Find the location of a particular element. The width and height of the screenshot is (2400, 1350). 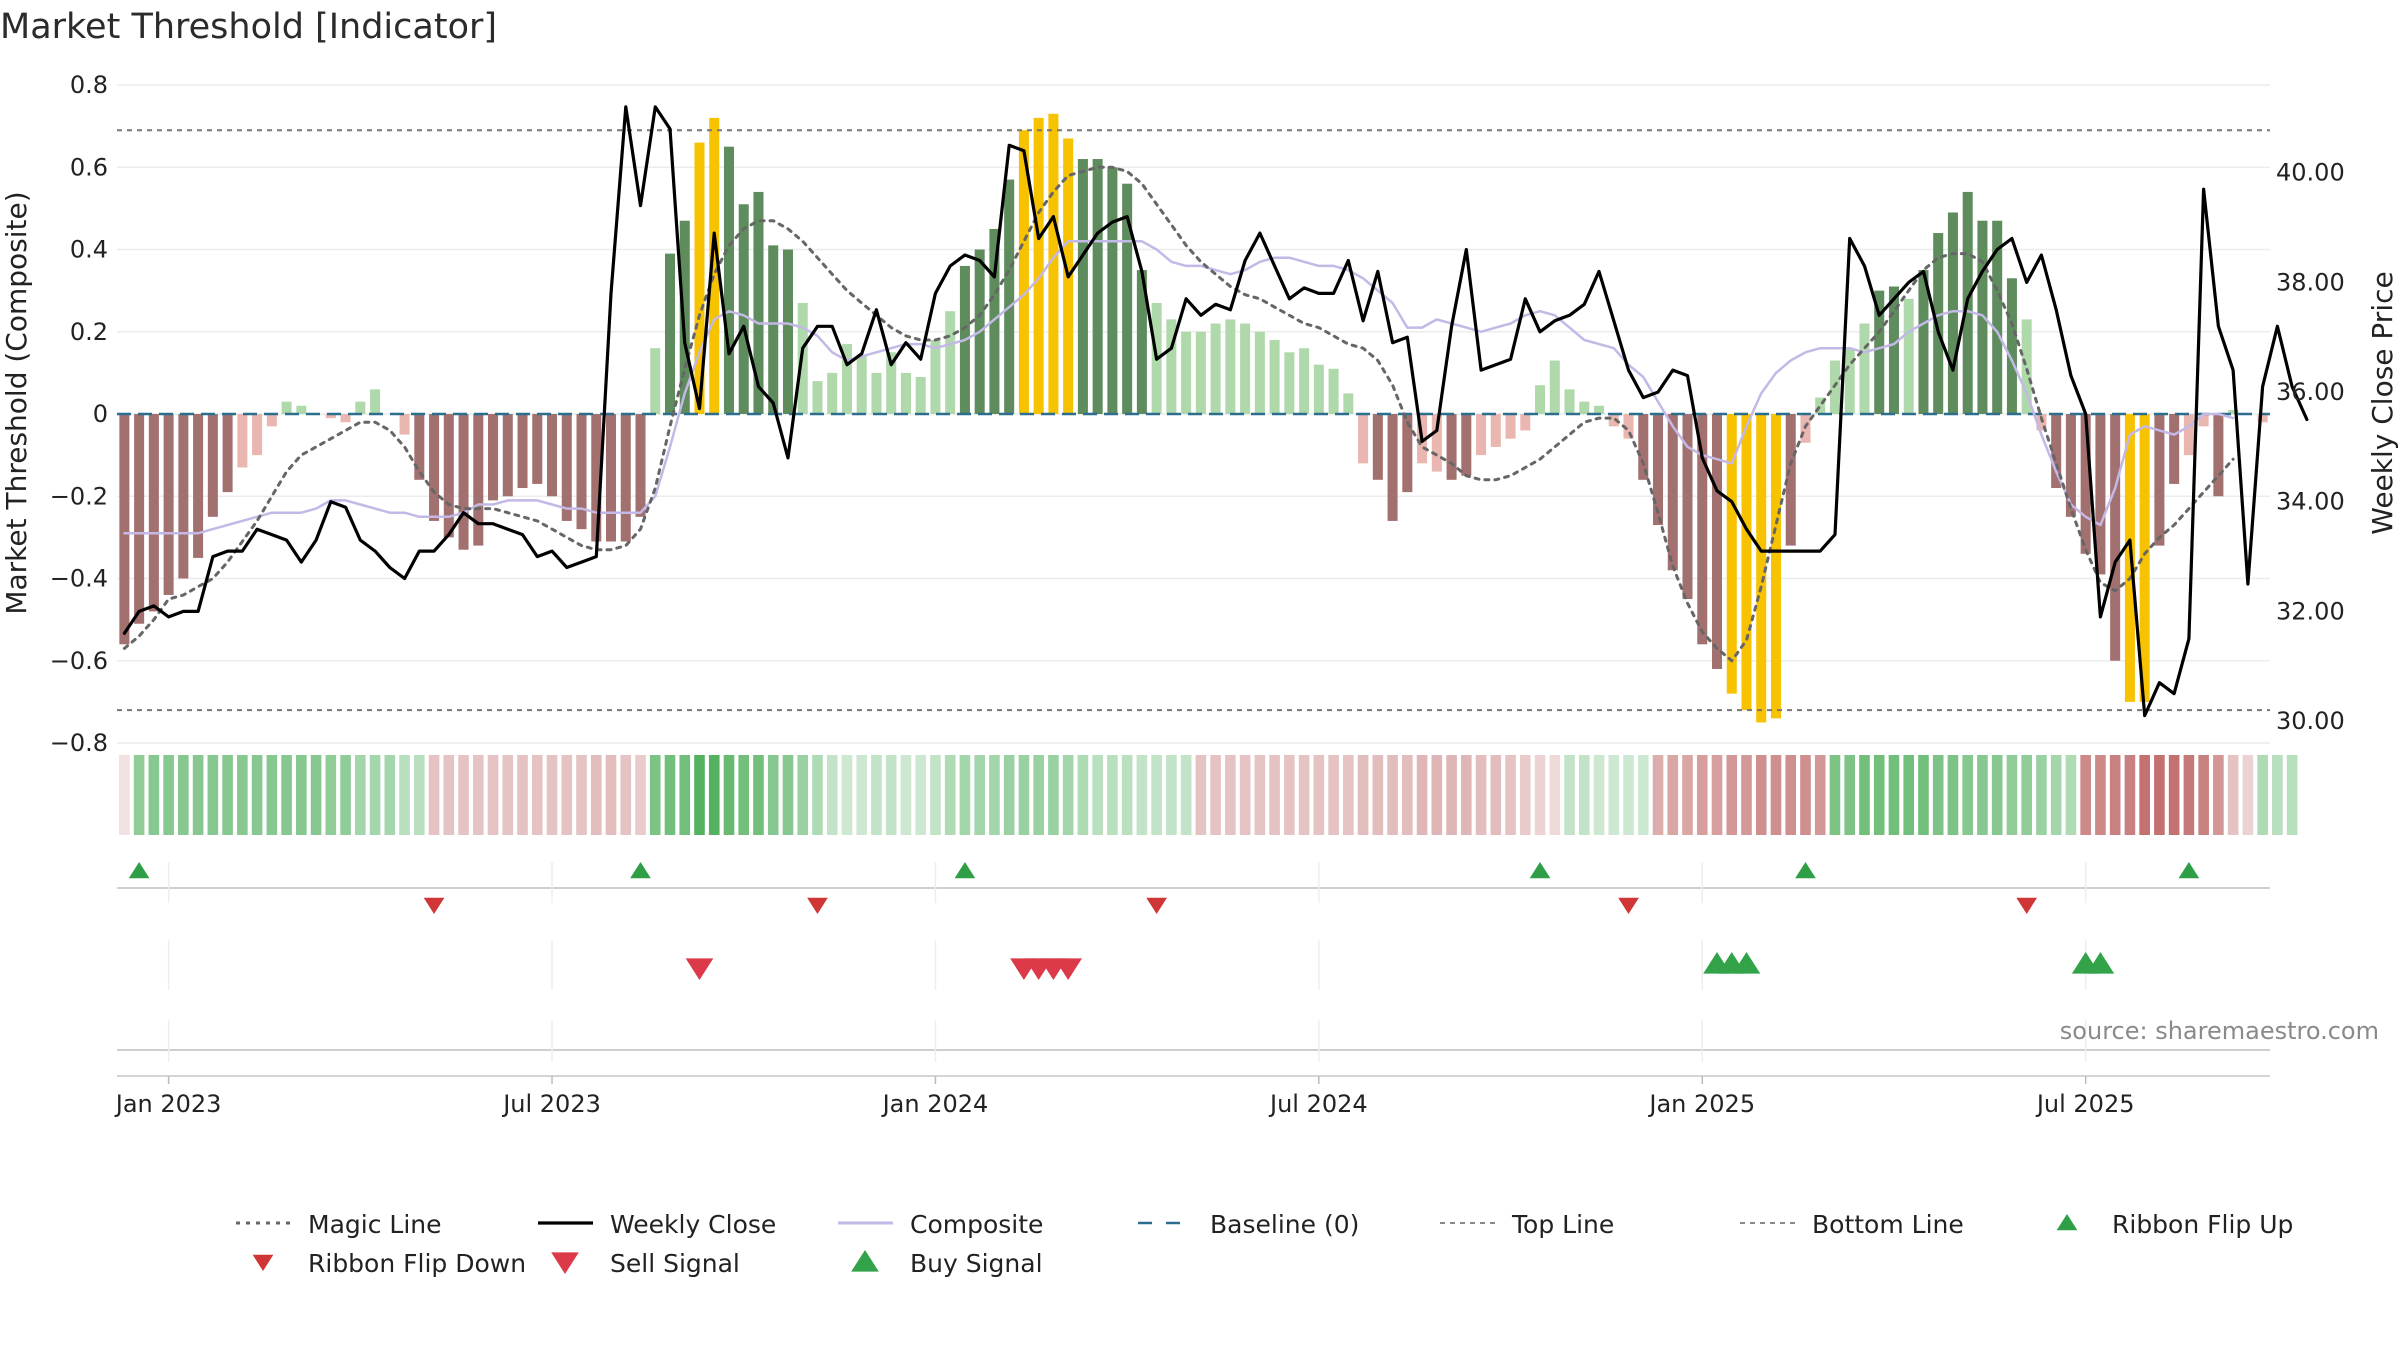

legend-label: Sell Signal is located at coordinates (675, 1263).